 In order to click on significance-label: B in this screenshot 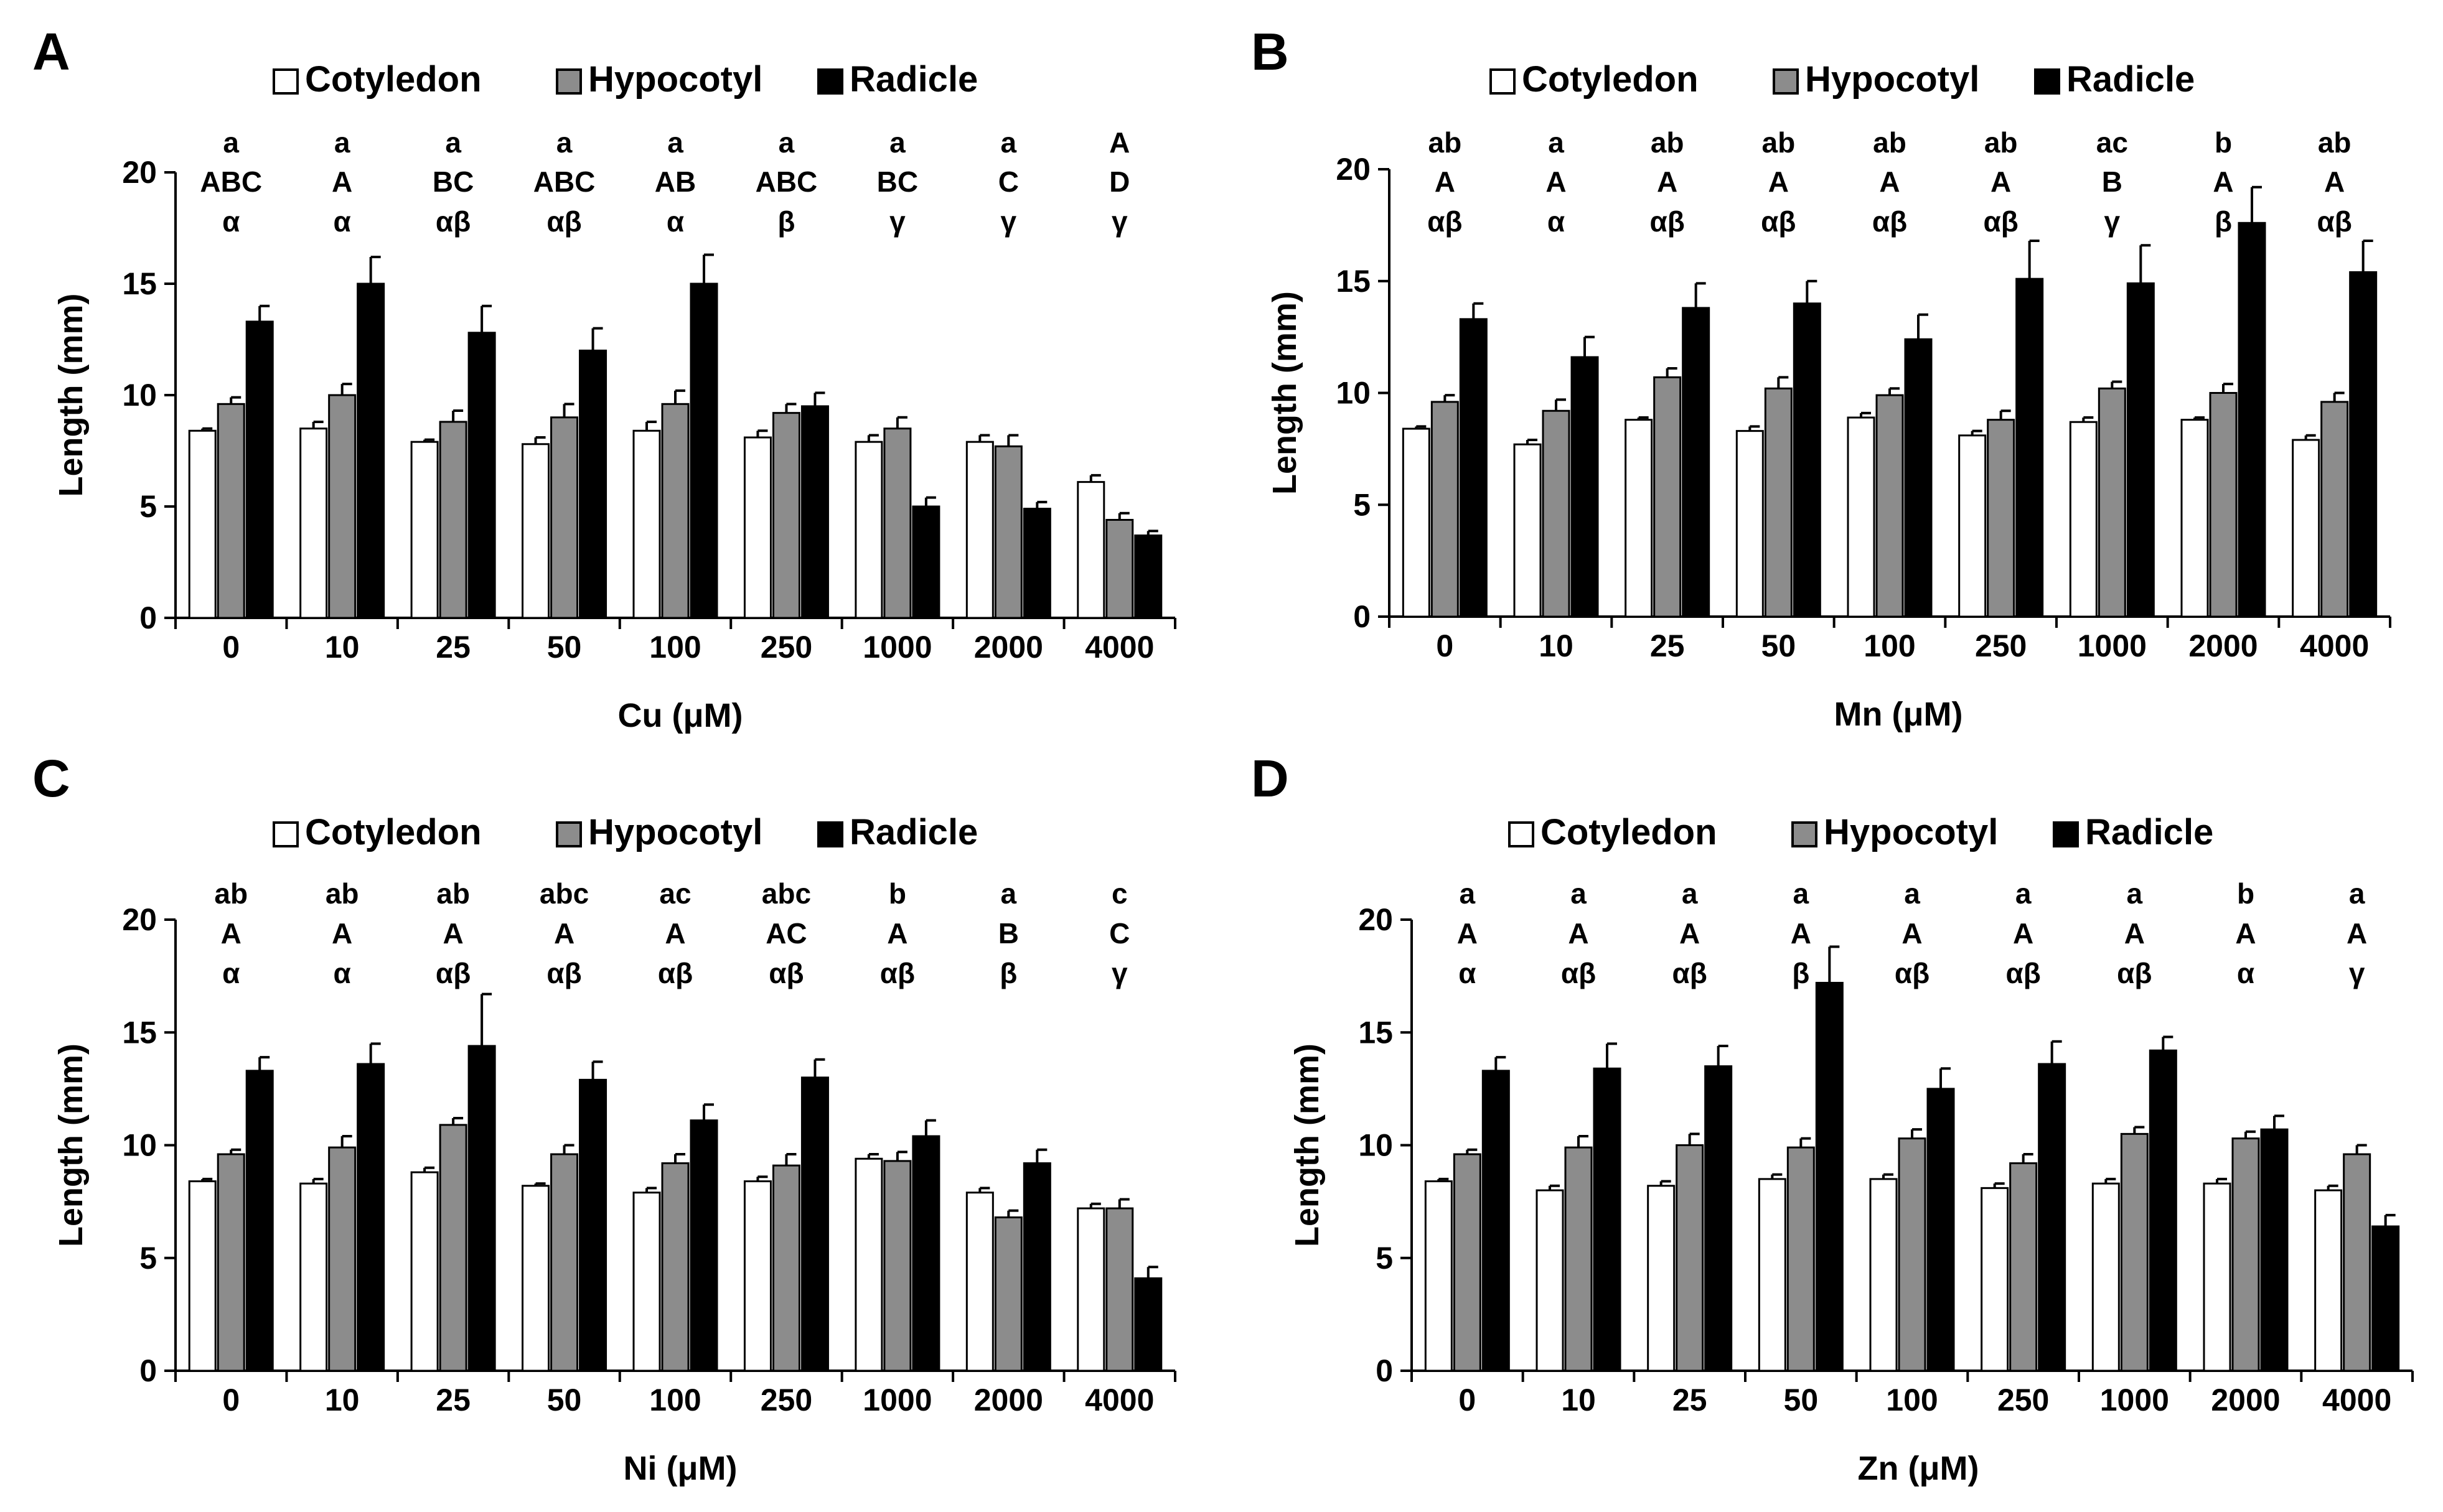, I will do `click(2112, 182)`.